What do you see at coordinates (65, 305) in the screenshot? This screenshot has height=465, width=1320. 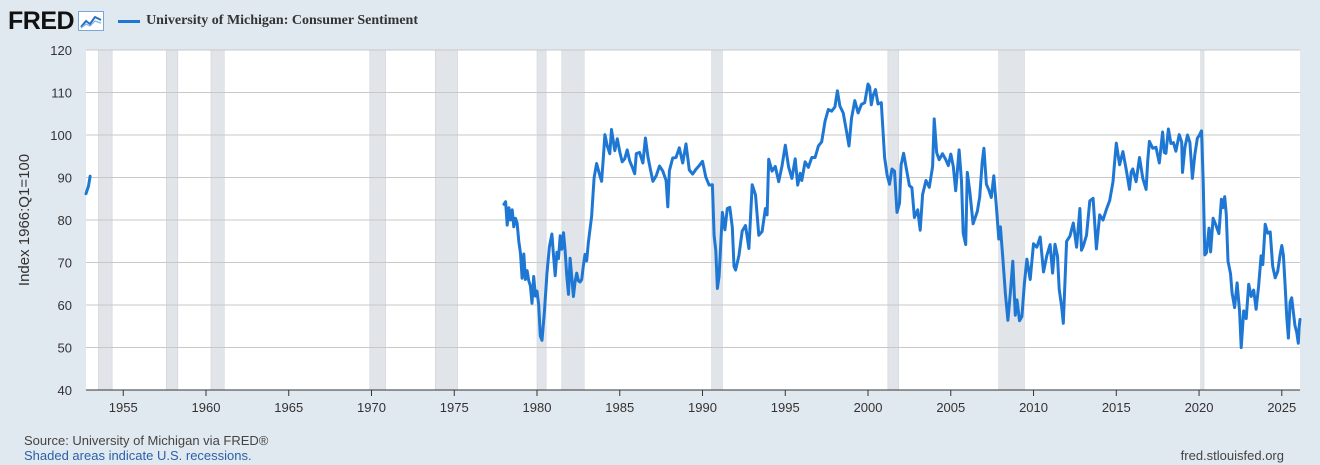 I see `y-tick-label: 60` at bounding box center [65, 305].